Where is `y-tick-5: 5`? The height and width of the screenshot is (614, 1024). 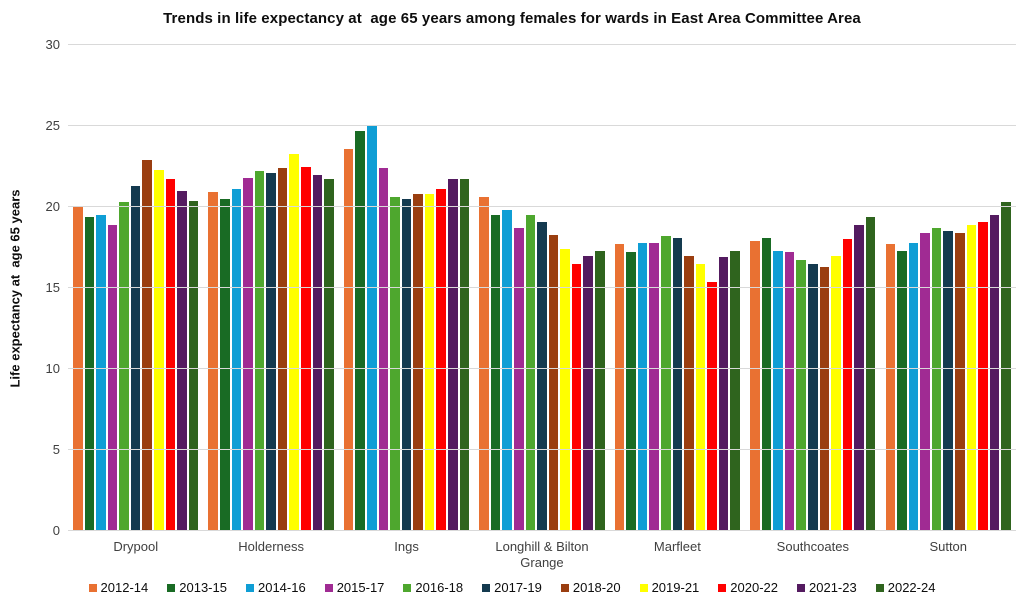 y-tick-5: 5 is located at coordinates (56, 449).